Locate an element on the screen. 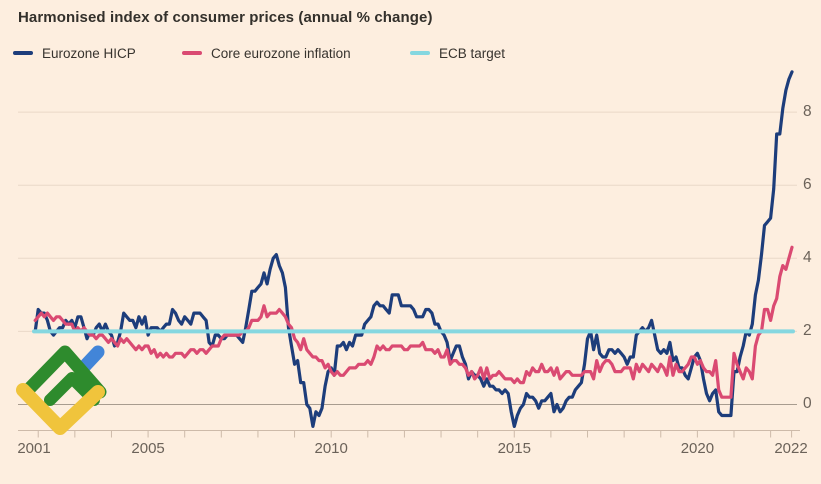 This screenshot has height=484, width=821. legend-label: ECB target is located at coordinates (472, 53).